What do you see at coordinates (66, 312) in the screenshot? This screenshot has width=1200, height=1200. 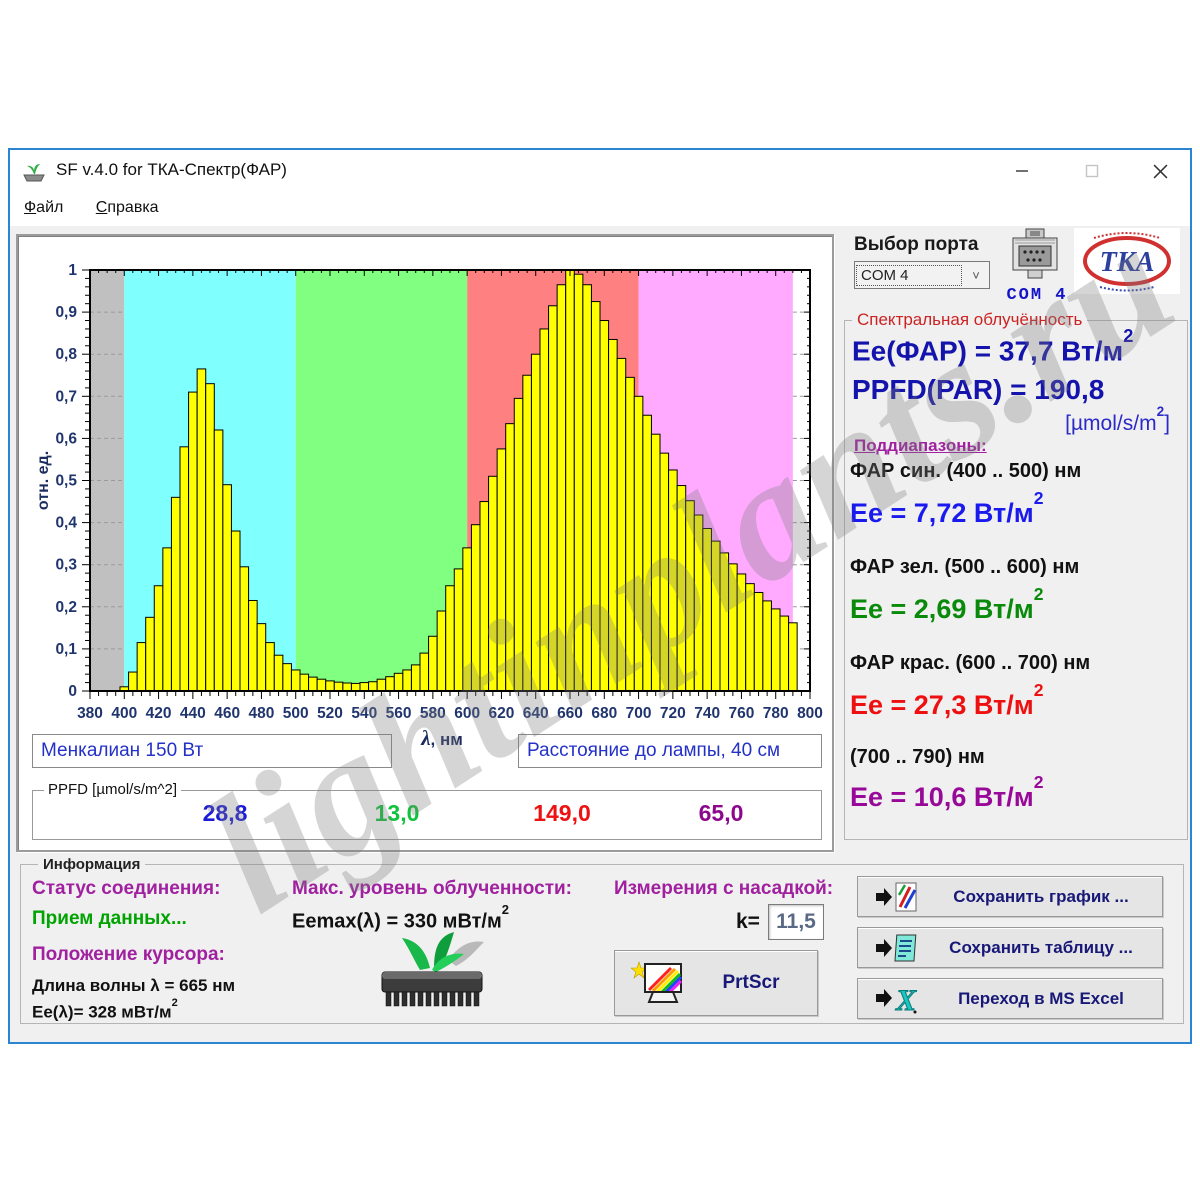 I see `y-tick-label: 0,9` at bounding box center [66, 312].